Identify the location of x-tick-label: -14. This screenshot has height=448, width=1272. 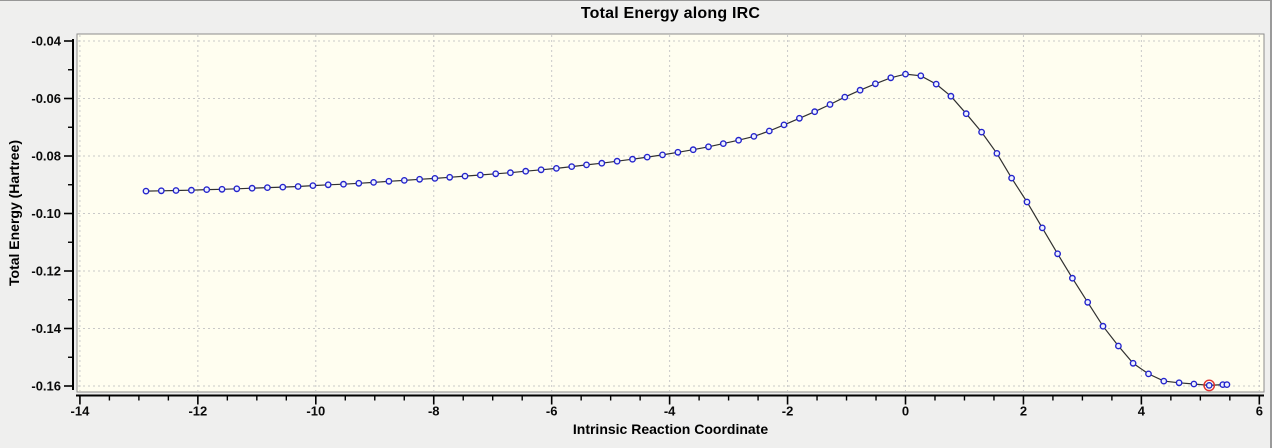
(81, 411).